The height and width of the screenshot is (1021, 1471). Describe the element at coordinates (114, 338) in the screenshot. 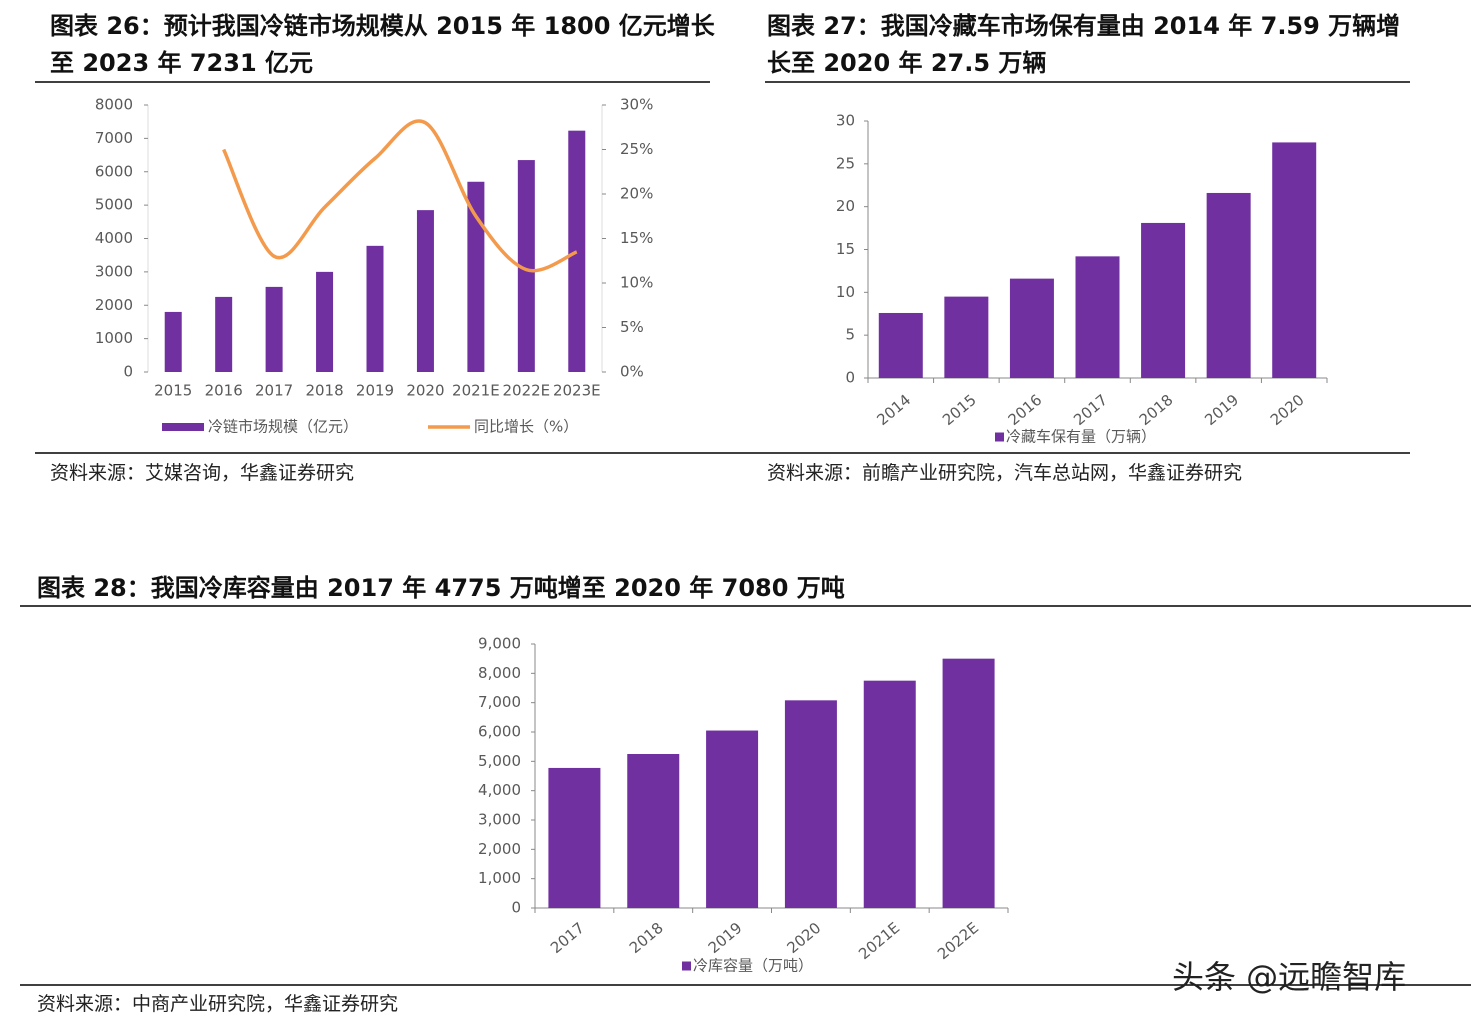

I see `y-tick-label: 1000` at that location.